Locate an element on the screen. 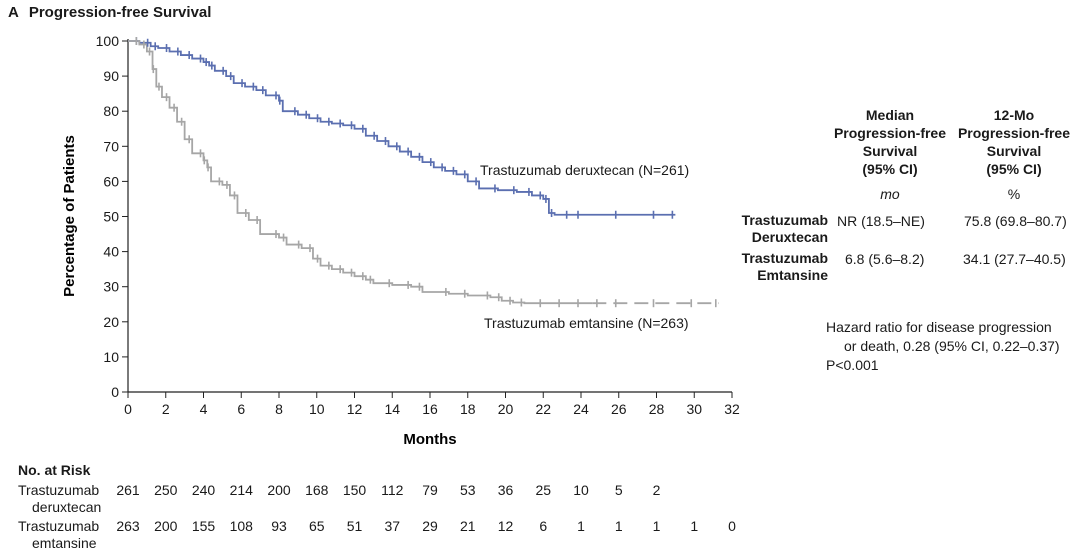  y-tick-label: 40 is located at coordinates (111, 252).